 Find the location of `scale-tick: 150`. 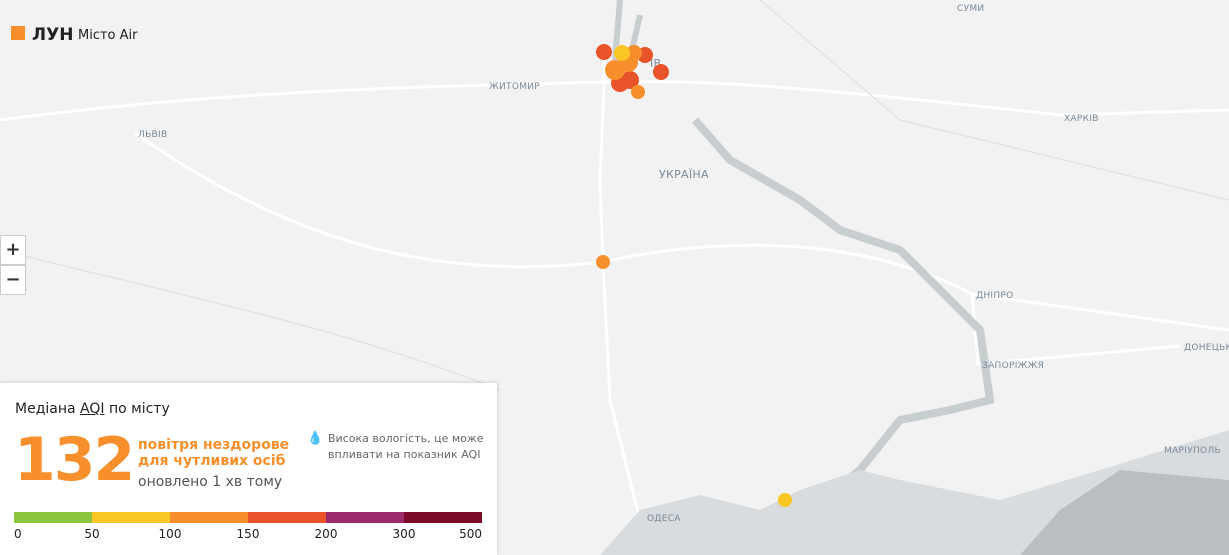

scale-tick: 150 is located at coordinates (248, 534).